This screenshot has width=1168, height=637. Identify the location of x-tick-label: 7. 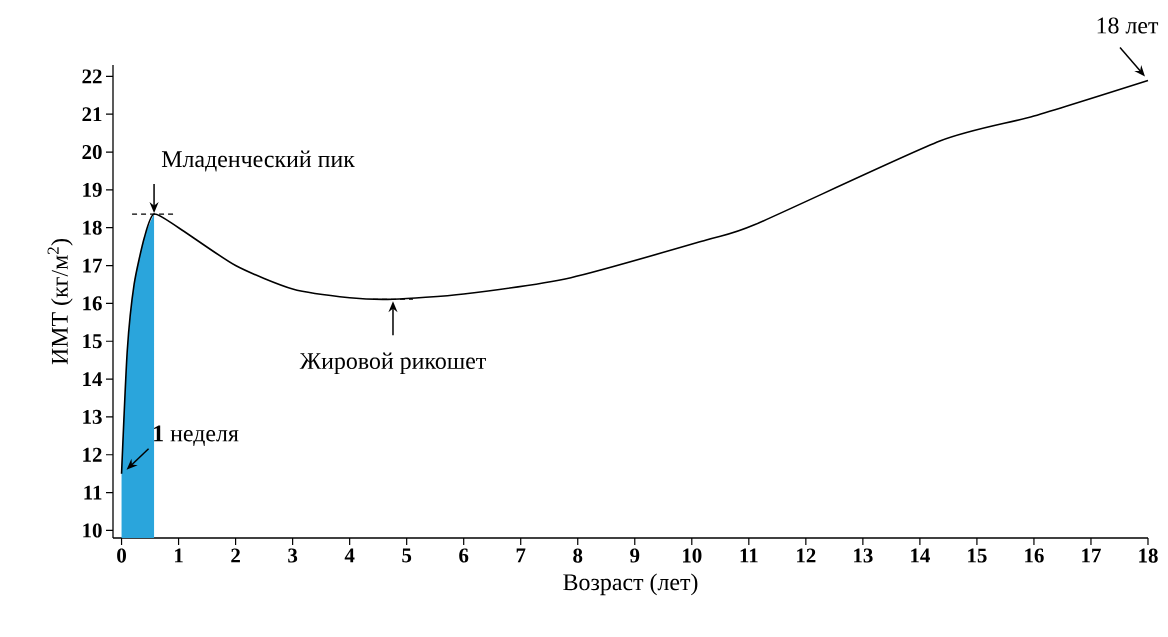
(521, 555).